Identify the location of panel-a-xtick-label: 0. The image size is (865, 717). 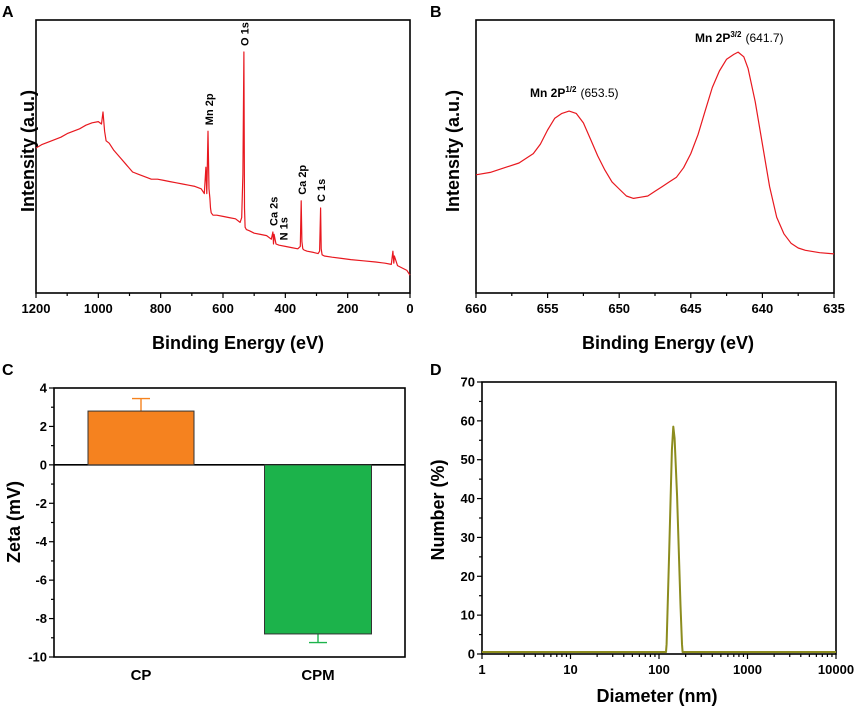
(409, 308).